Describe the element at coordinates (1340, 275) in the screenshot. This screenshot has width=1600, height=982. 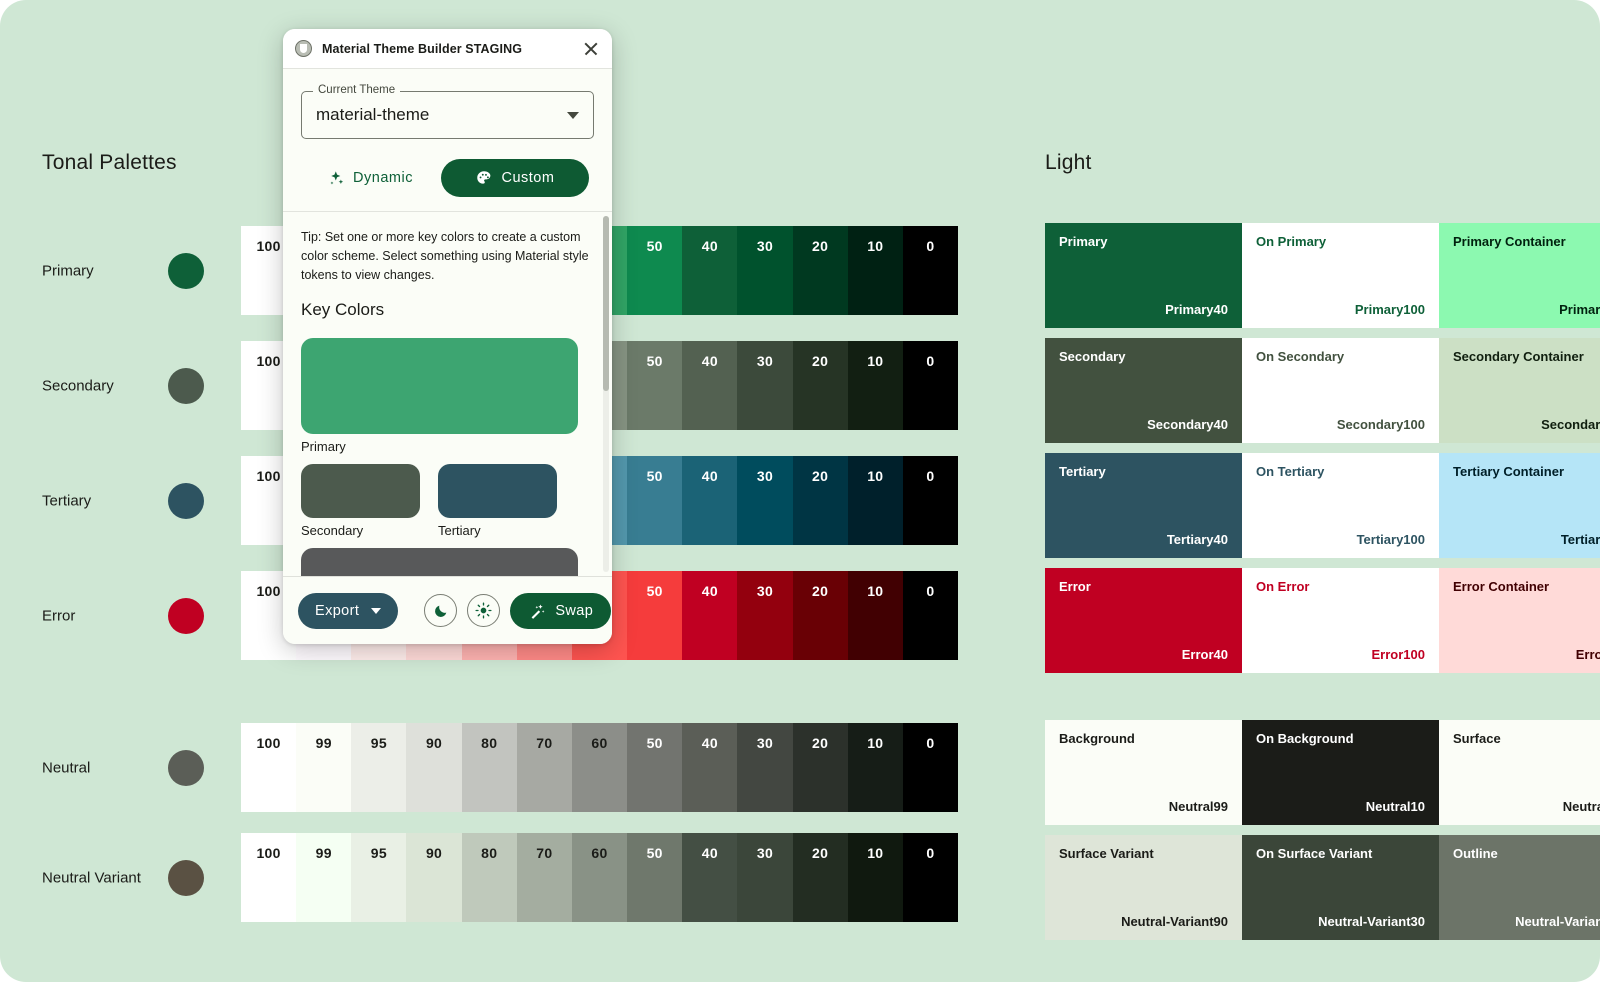
I see `scheme-cell: On Primary Primary100` at that location.